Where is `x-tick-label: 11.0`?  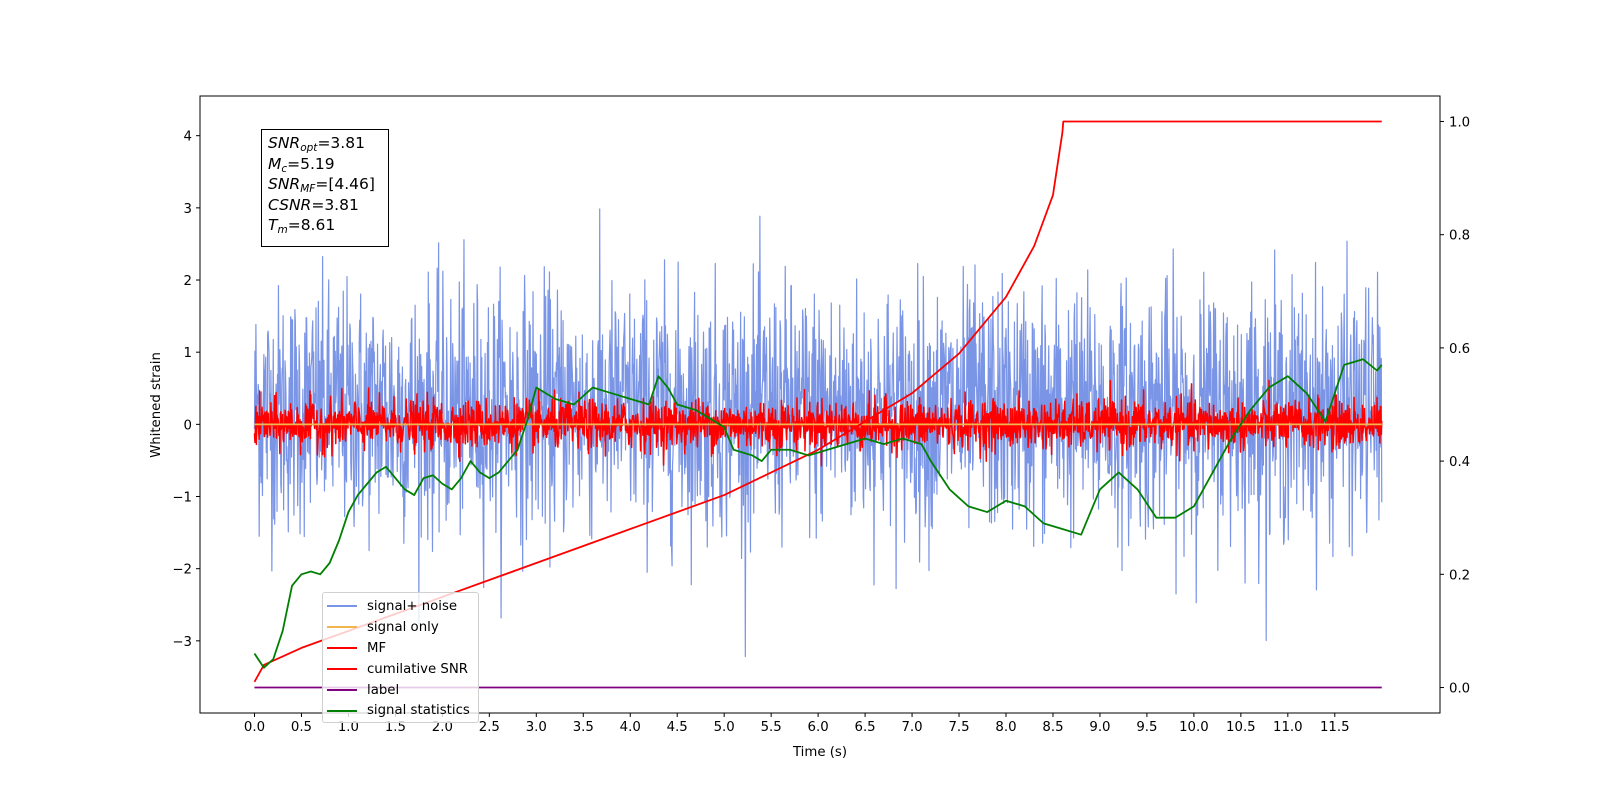
x-tick-label: 11.0 is located at coordinates (1288, 727).